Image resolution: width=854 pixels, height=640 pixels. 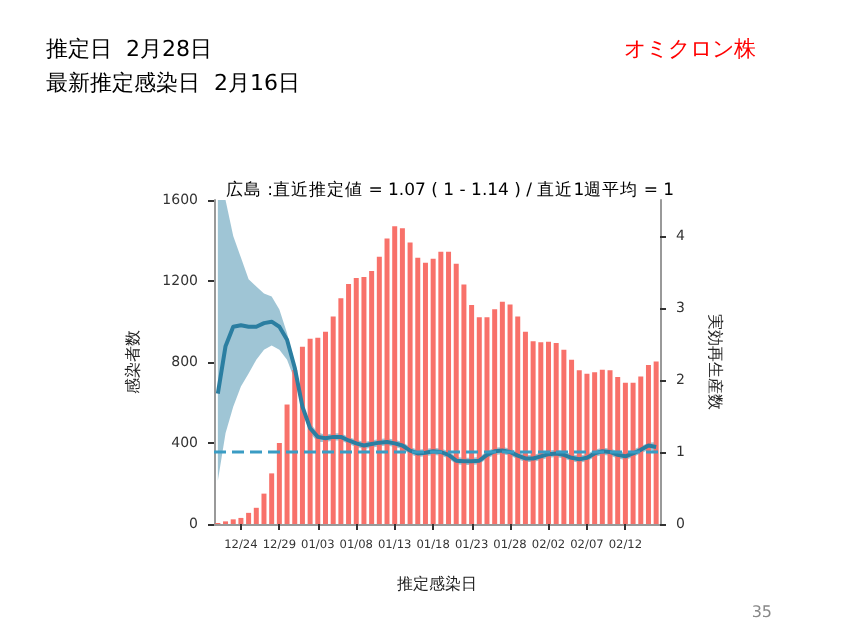 What do you see at coordinates (762, 612) in the screenshot?
I see `text: 35` at bounding box center [762, 612].